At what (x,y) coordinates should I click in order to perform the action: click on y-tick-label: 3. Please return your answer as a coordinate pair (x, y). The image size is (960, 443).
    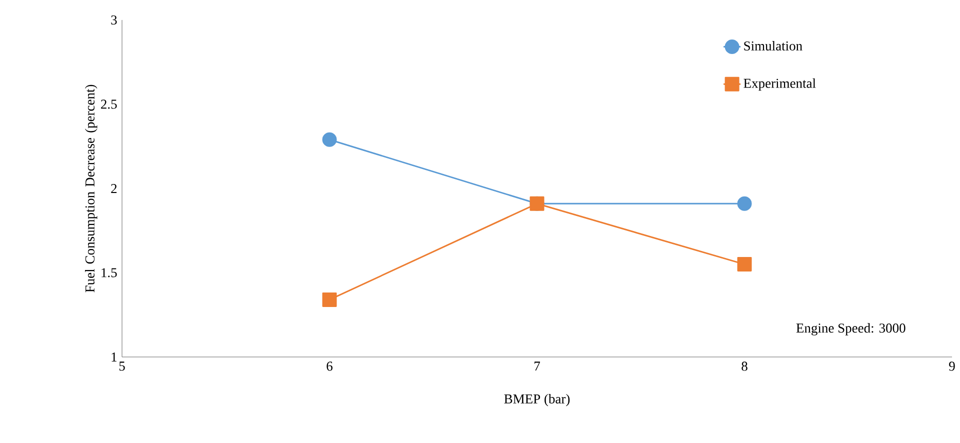
    Looking at the image, I should click on (114, 20).